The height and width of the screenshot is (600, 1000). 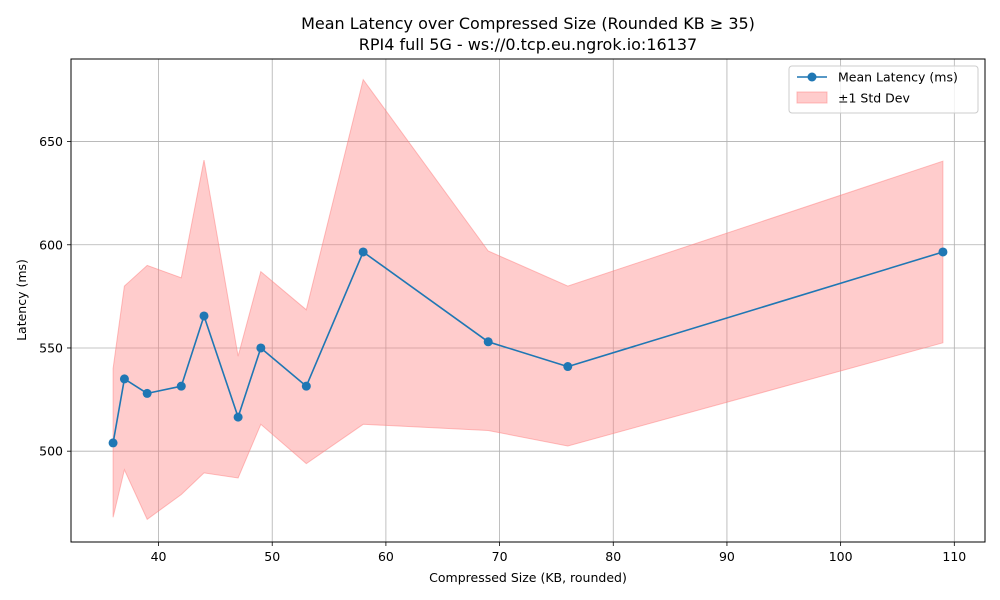 What do you see at coordinates (51, 244) in the screenshot?
I see `y-tick-label: 600` at bounding box center [51, 244].